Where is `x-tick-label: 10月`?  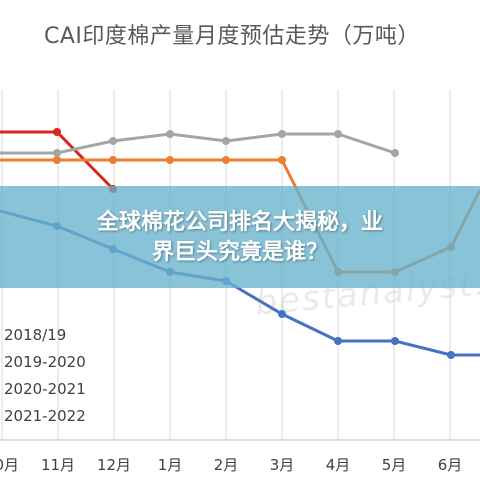
x-tick-label: 10月 is located at coordinates (9, 465).